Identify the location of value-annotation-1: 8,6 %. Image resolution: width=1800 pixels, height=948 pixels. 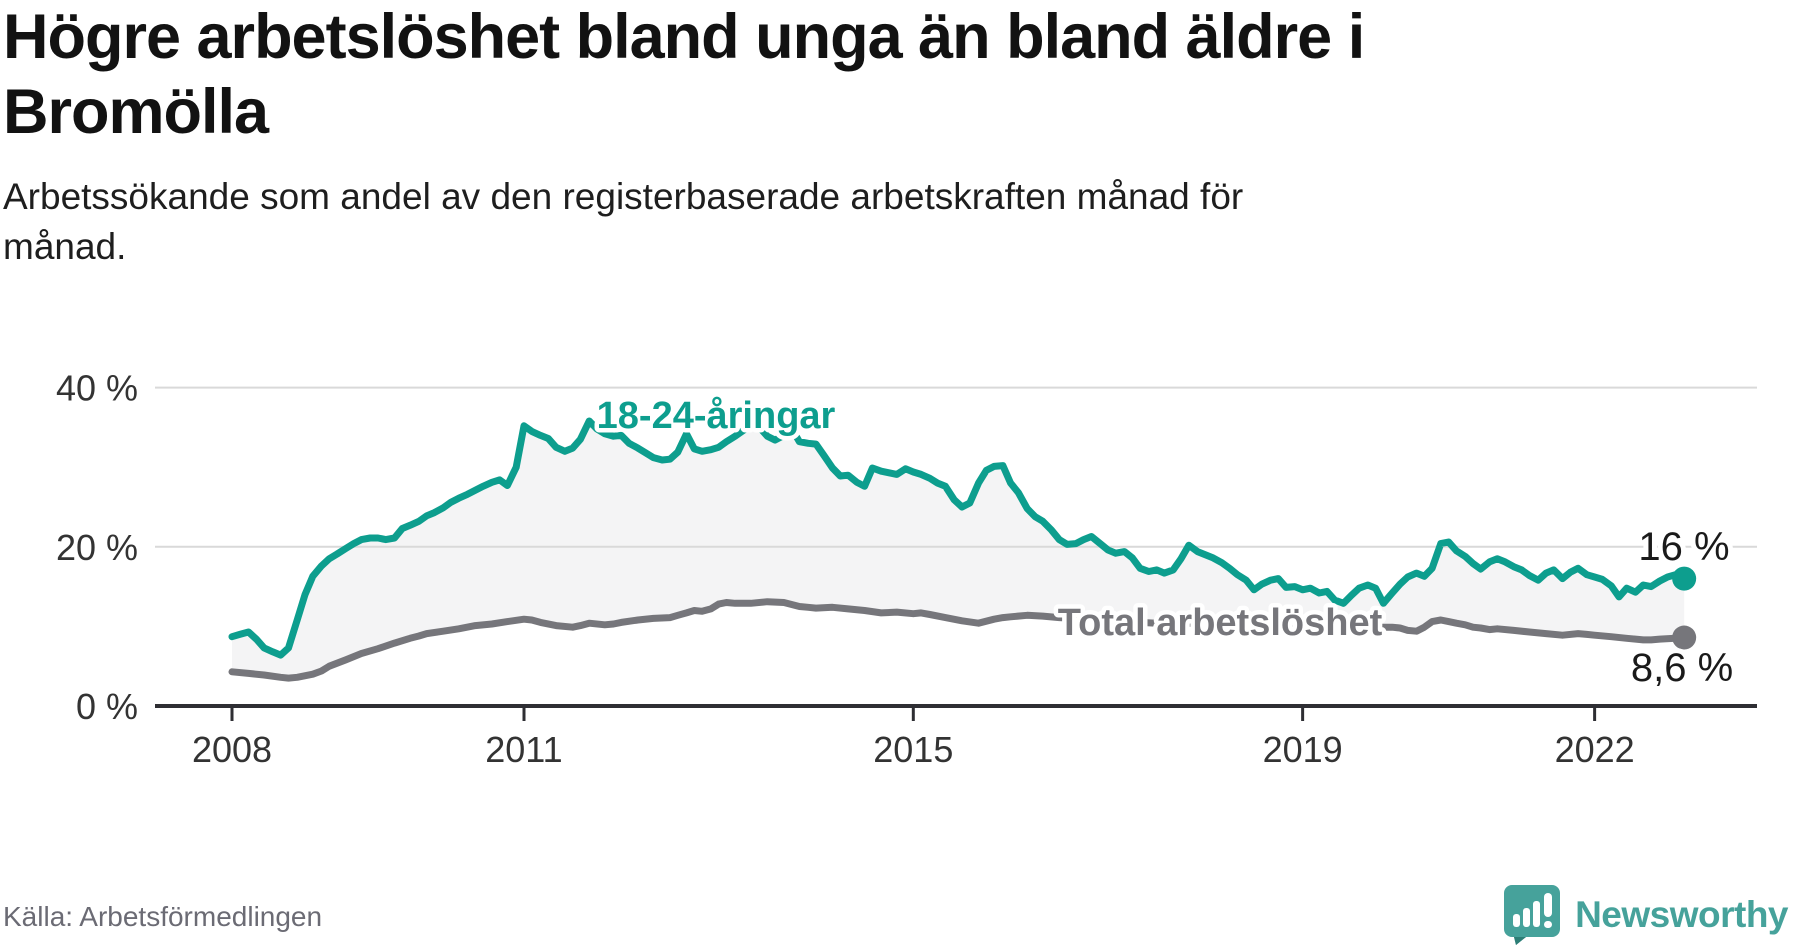
(1682, 668).